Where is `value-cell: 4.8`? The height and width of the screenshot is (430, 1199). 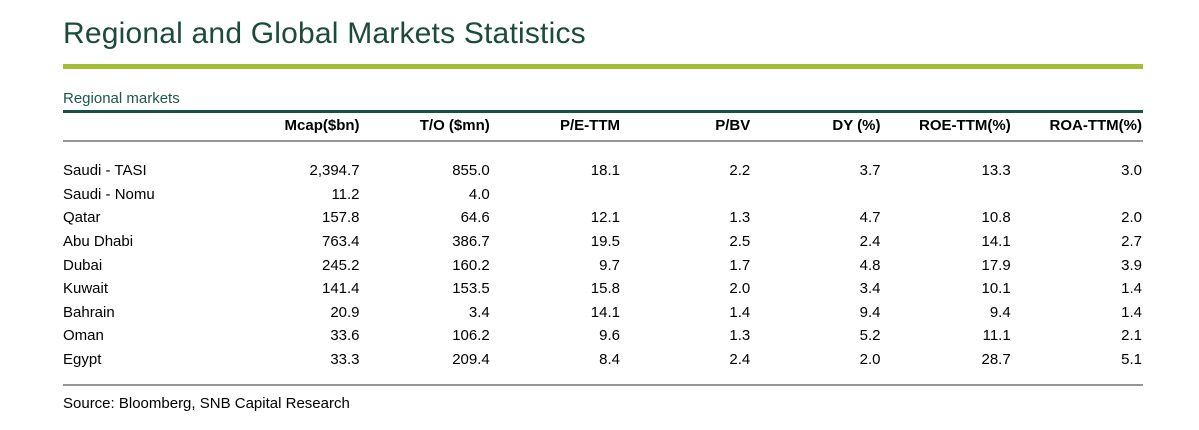
value-cell: 4.8 is located at coordinates (870, 265).